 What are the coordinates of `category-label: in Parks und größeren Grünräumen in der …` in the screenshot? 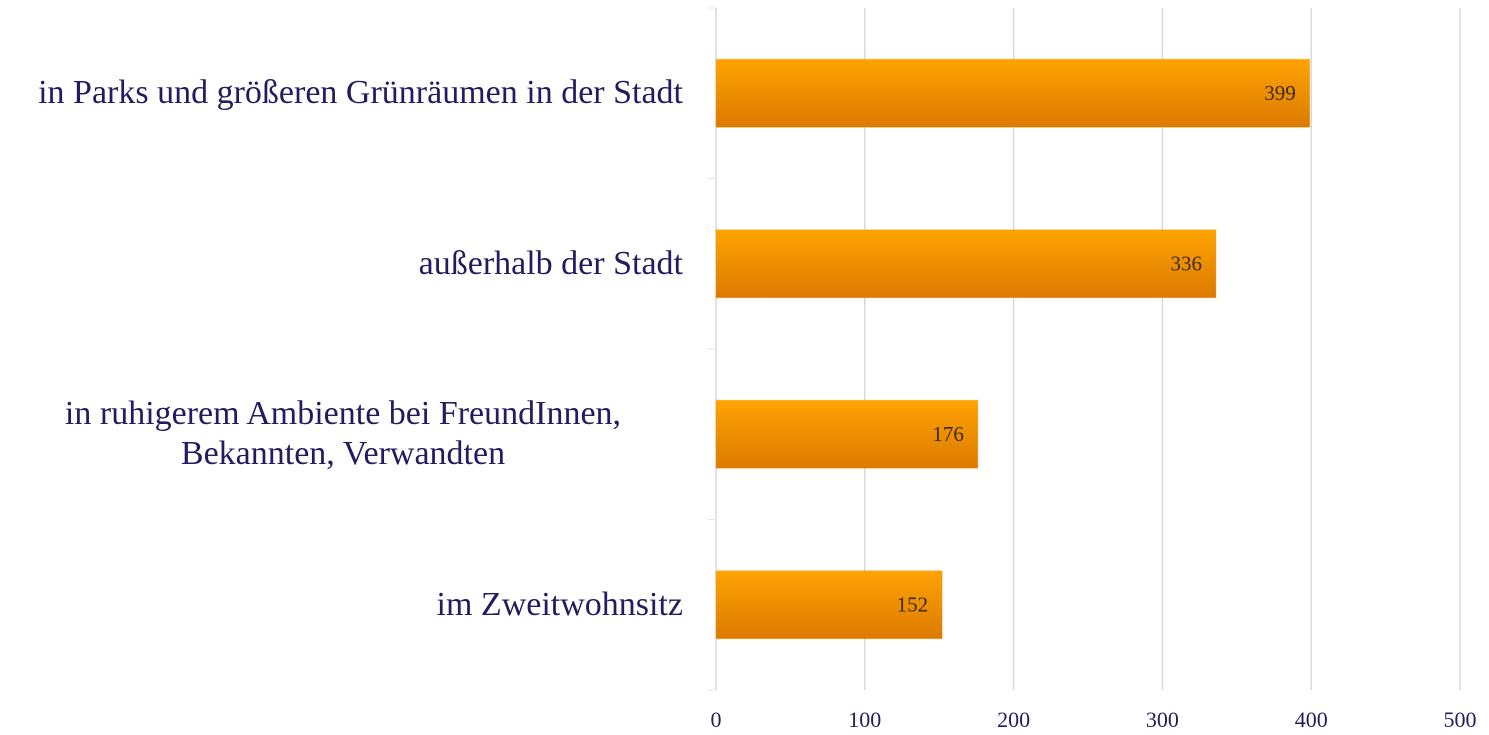 It's located at (360, 93).